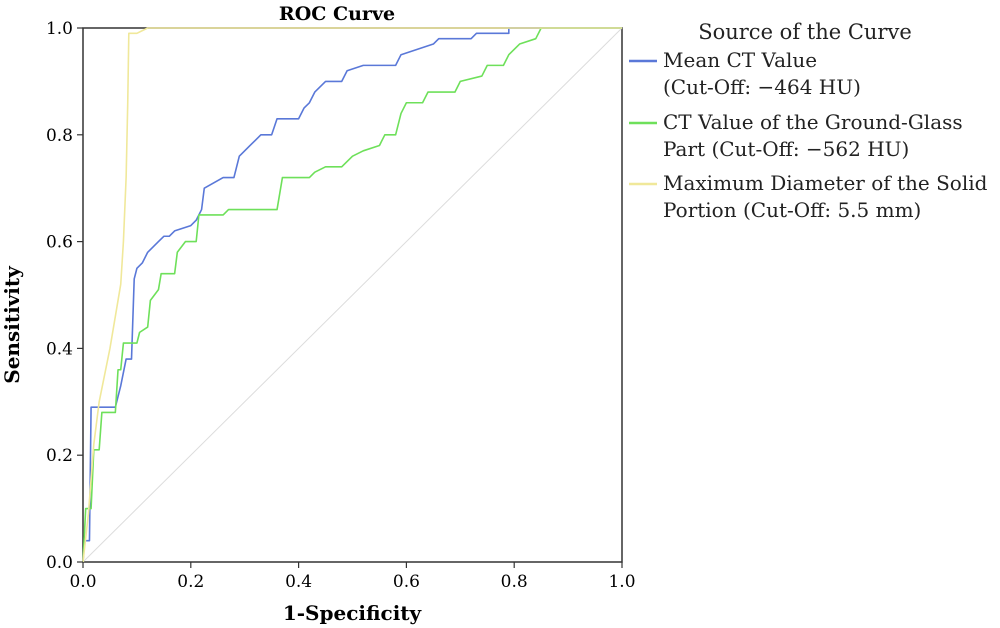 The image size is (1000, 628). Describe the element at coordinates (792, 210) in the screenshot. I see `legend-label-3: Portion (Cut-Off: 5.5 mm)` at that location.